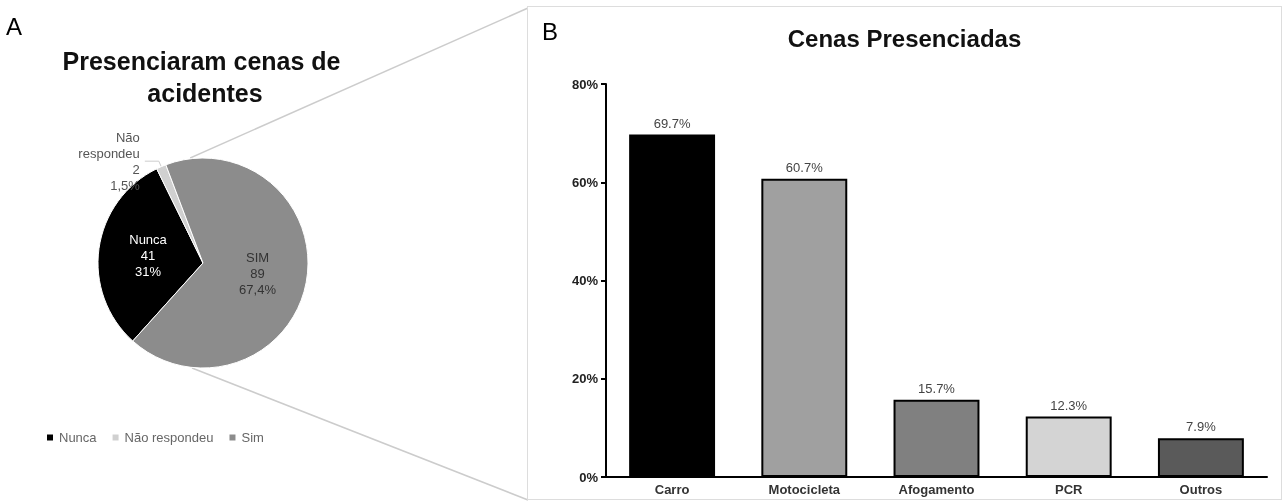 Image resolution: width=1286 pixels, height=504 pixels. I want to click on chart-title: Cenas Presenciadas, so click(904, 38).